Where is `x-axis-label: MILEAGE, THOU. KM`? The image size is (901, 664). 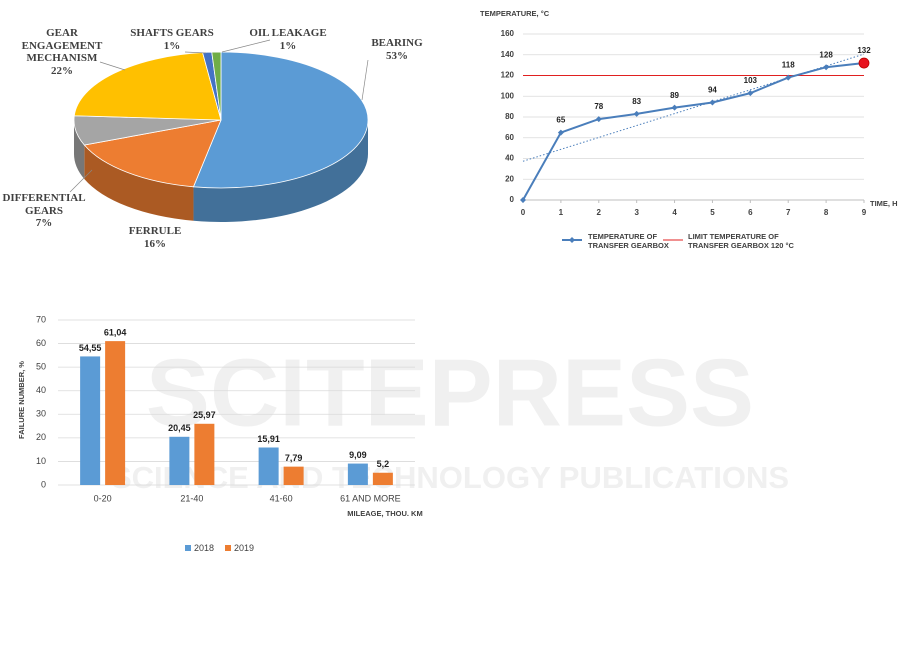 x-axis-label: MILEAGE, THOU. KM is located at coordinates (384, 513).